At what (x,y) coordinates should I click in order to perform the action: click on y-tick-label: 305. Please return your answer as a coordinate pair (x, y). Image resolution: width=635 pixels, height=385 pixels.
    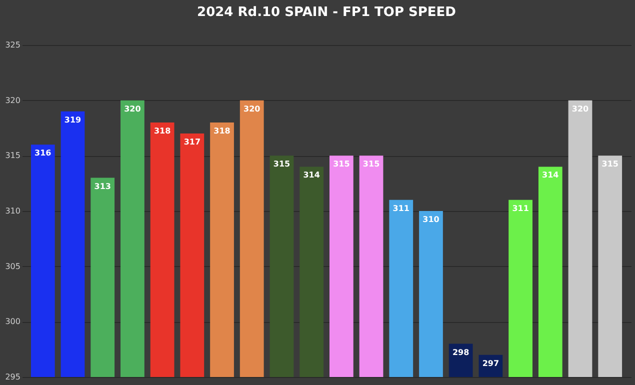
    Looking at the image, I should click on (12, 266).